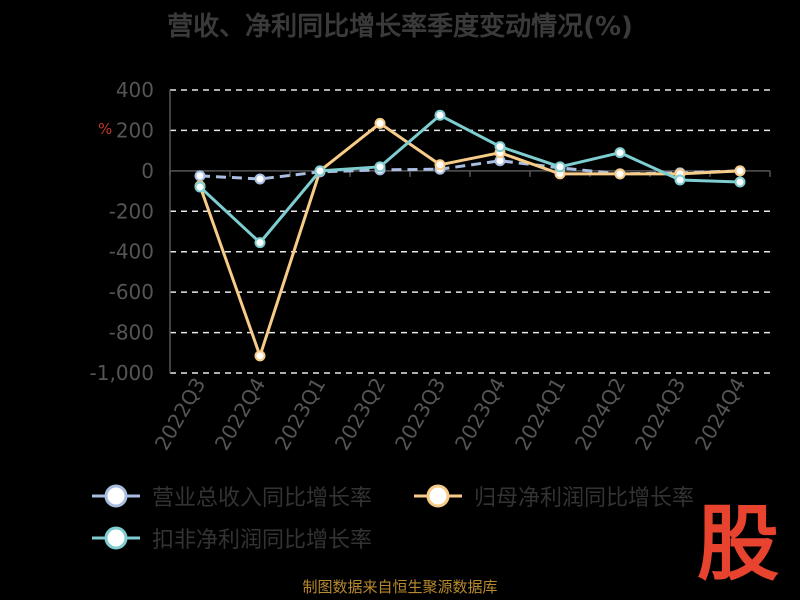 The height and width of the screenshot is (600, 800). What do you see at coordinates (180, 414) in the screenshot?
I see `x-tick-label: 2022Q3` at bounding box center [180, 414].